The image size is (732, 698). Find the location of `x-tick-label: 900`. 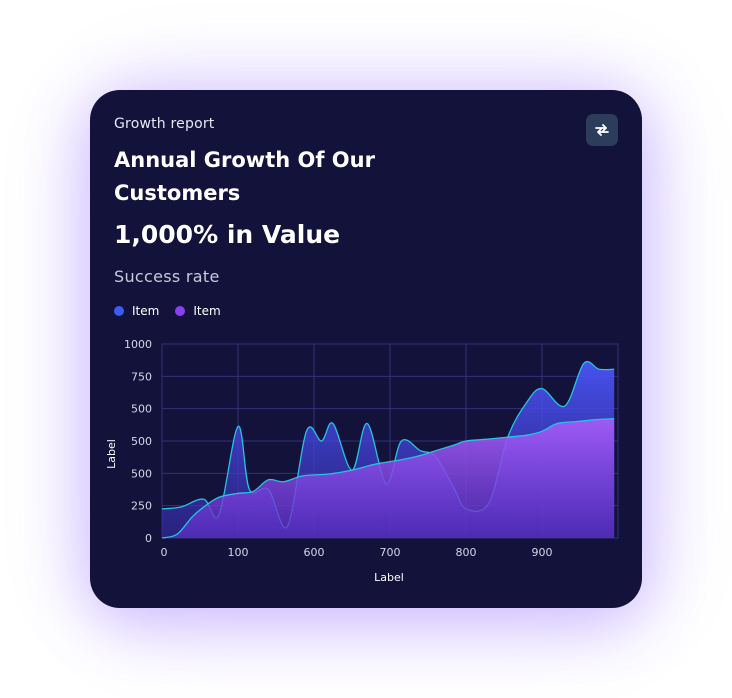

x-tick-label: 900 is located at coordinates (542, 552).